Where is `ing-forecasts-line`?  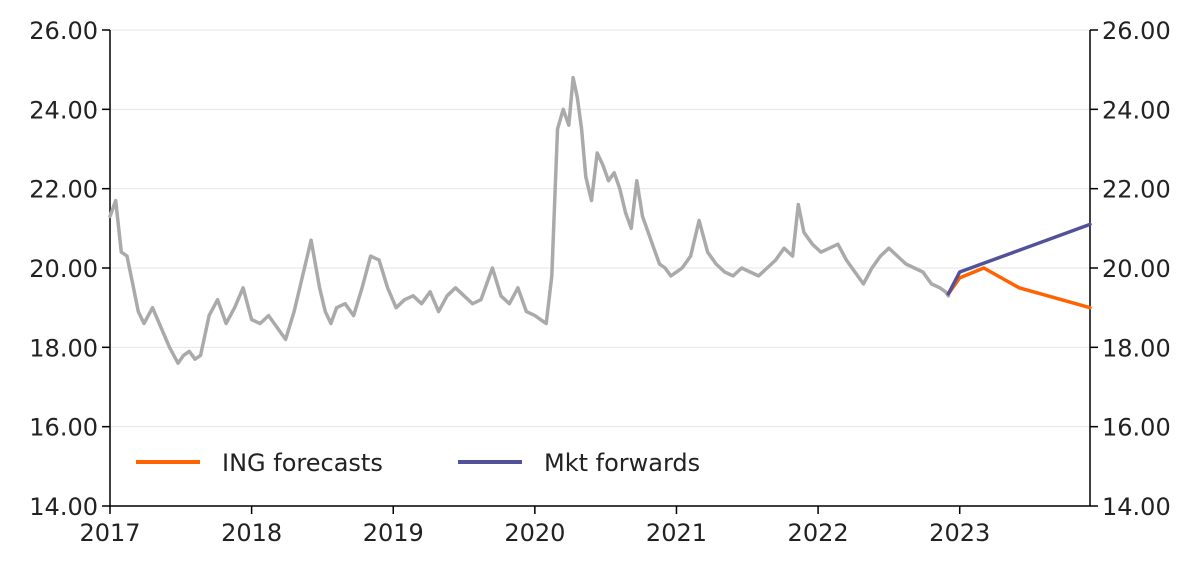
ing-forecasts-line is located at coordinates (1019, 288).